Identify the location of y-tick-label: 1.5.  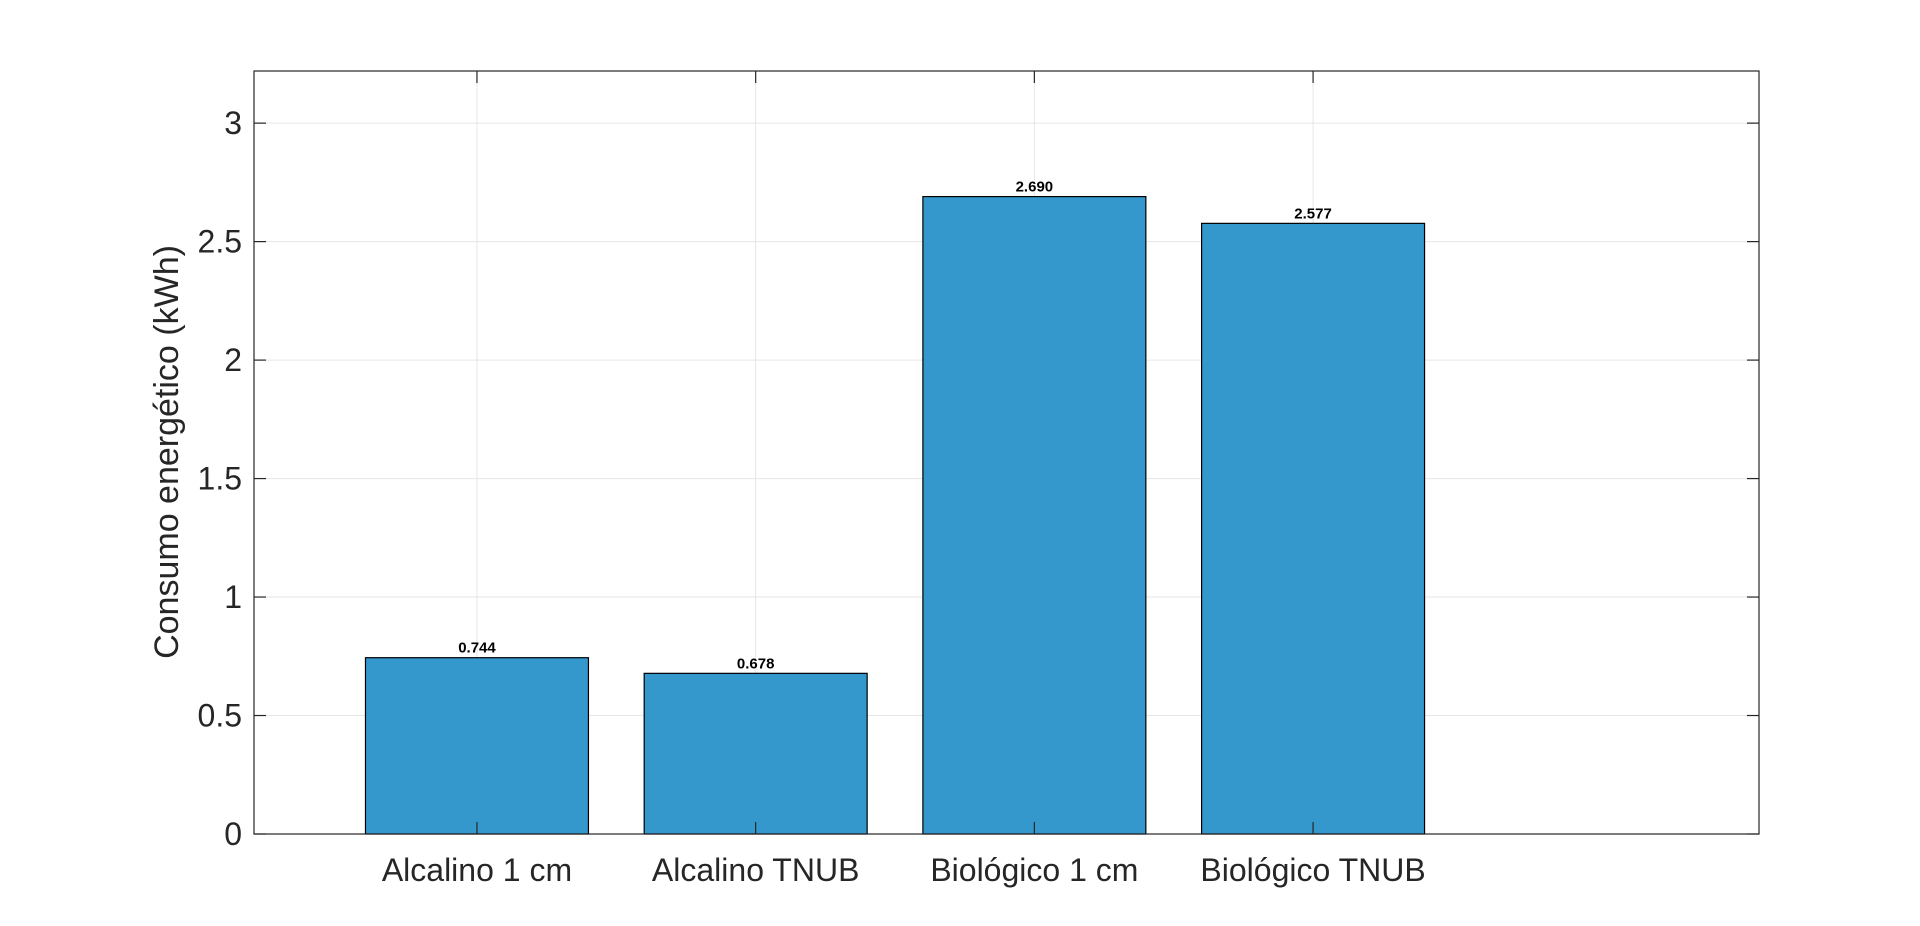
(220, 479).